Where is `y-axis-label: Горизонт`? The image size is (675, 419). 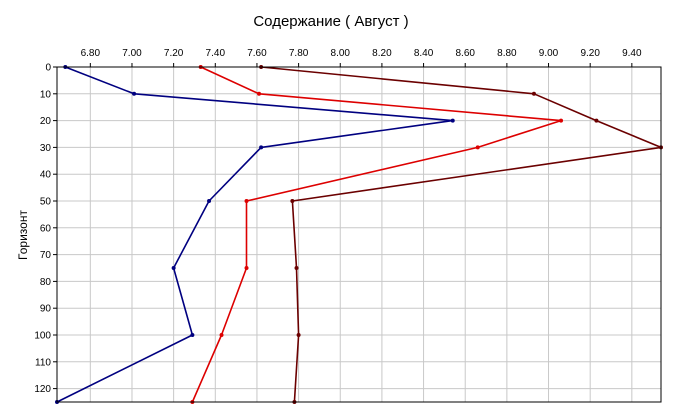 y-axis-label: Горизонт is located at coordinates (23, 235).